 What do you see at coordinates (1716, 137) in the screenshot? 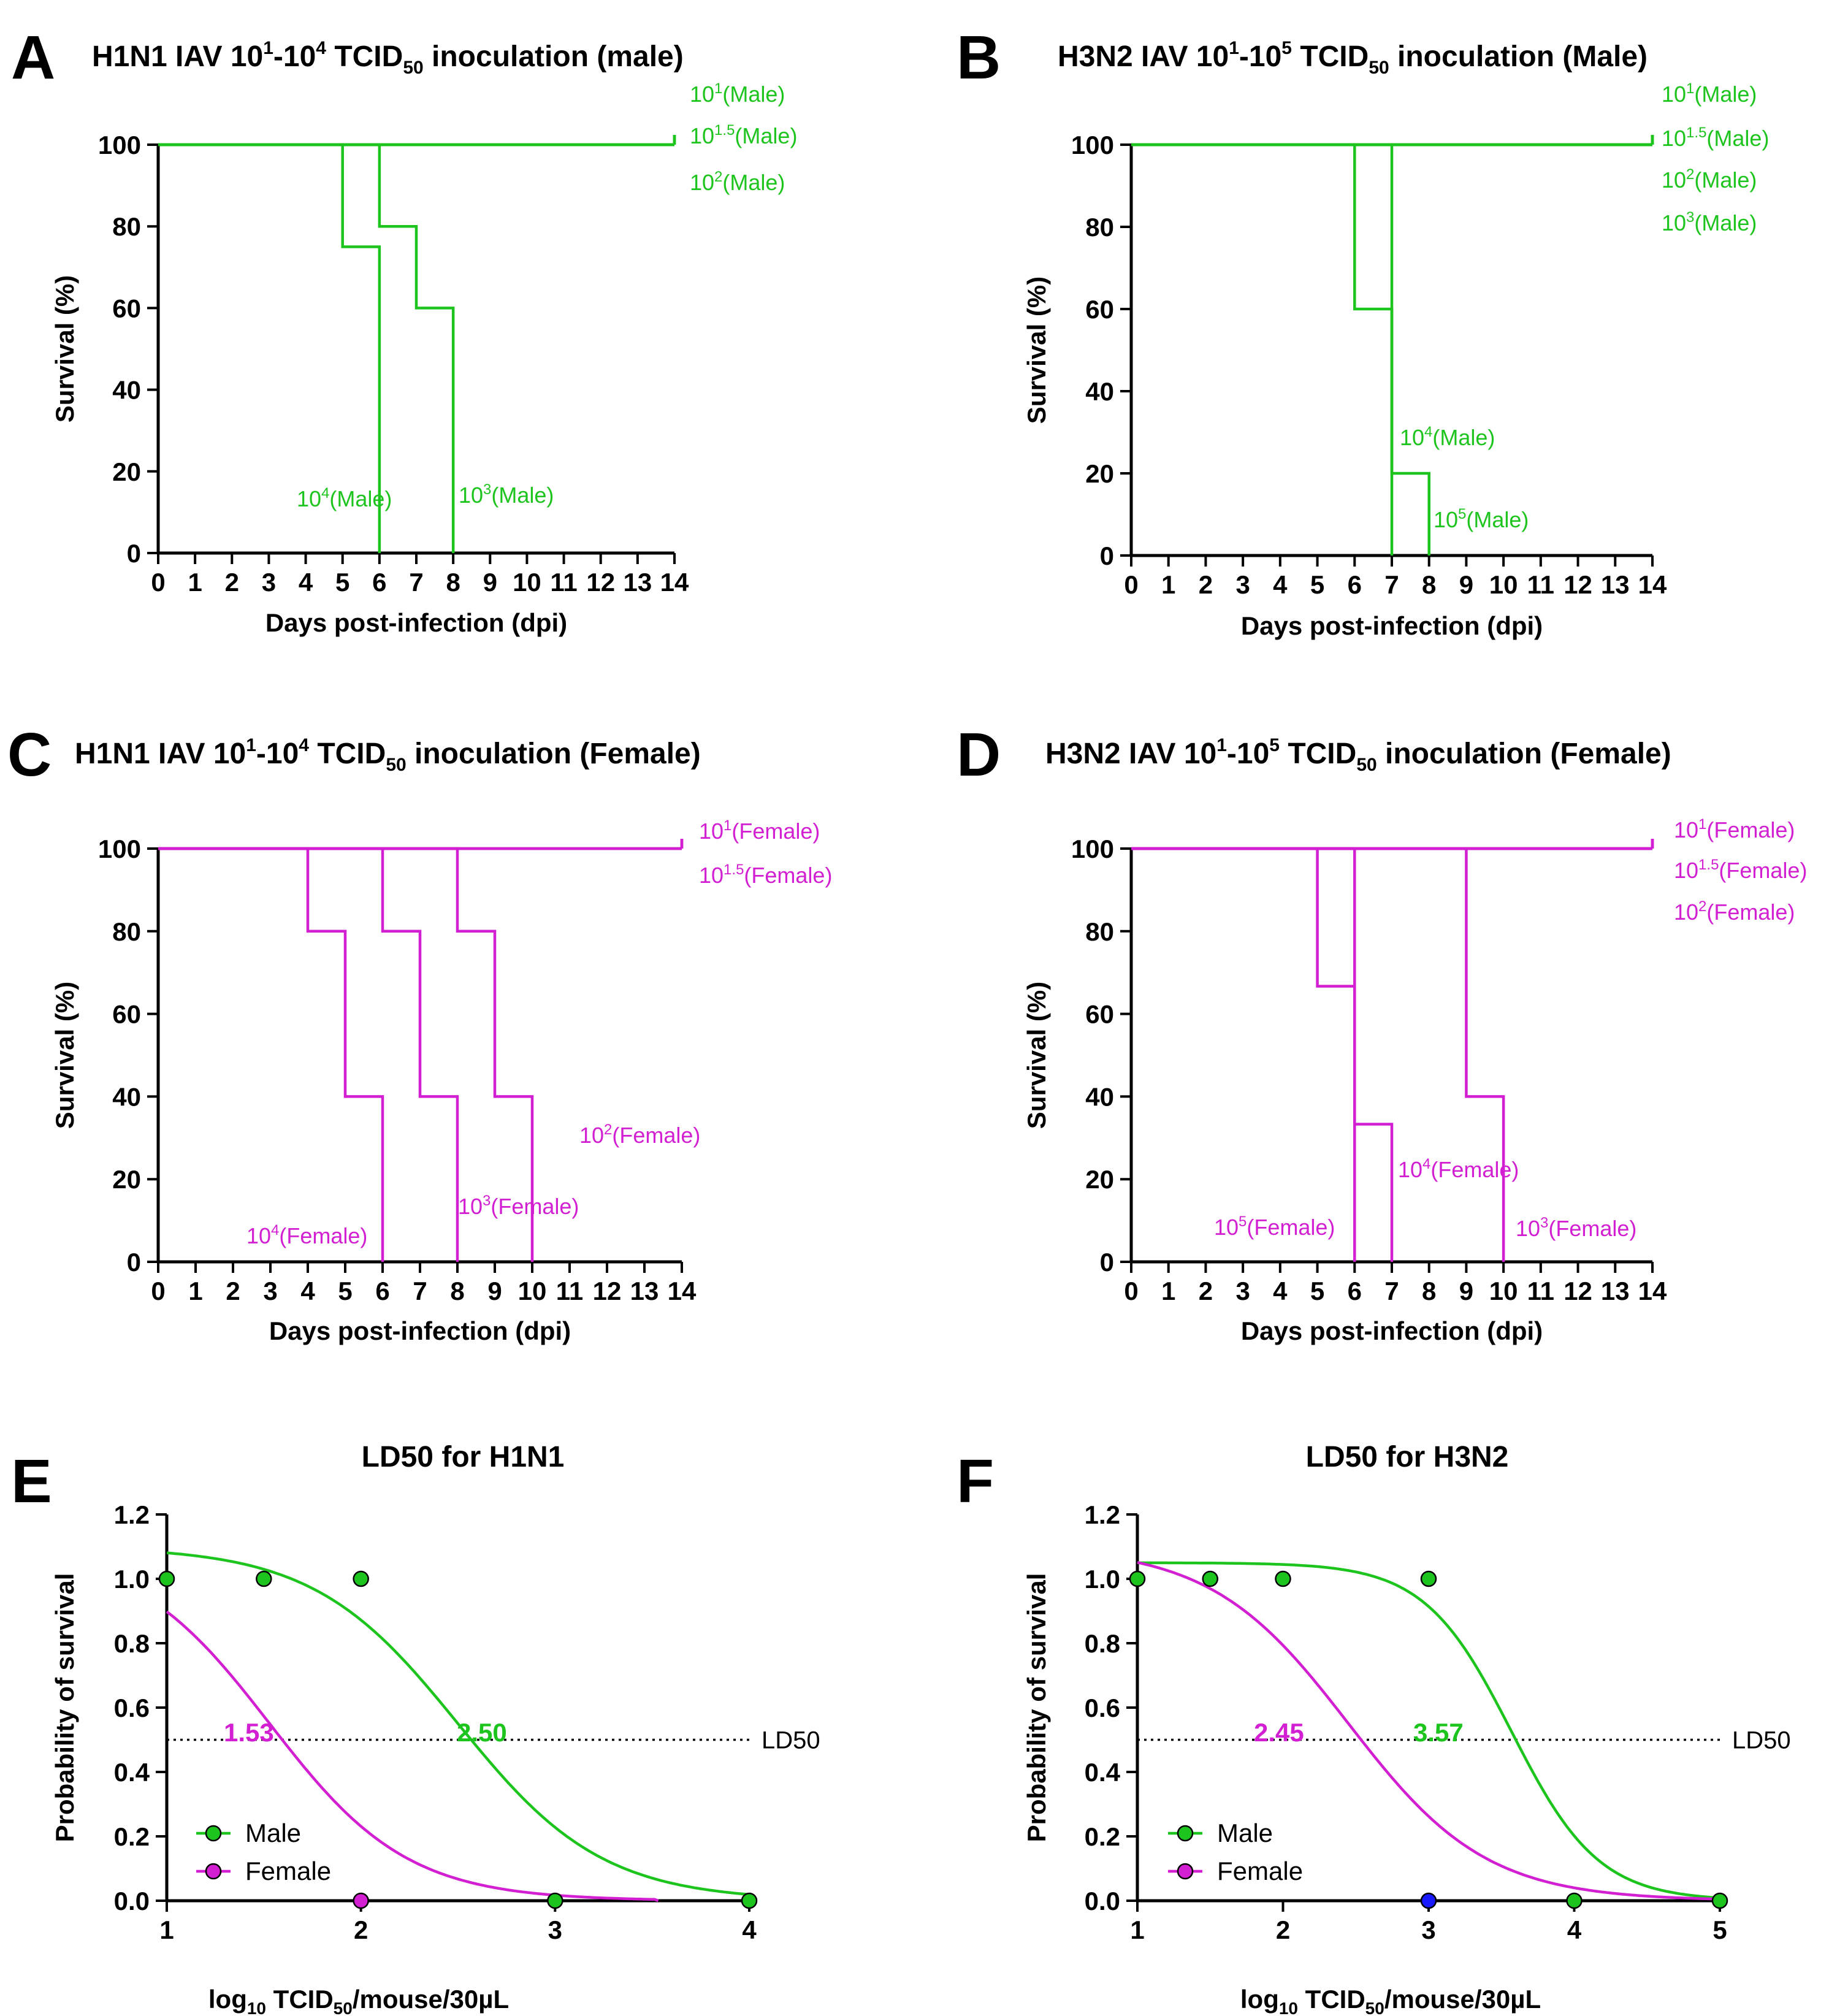
I see `label-b-10-1.5: 101.5(Male)` at bounding box center [1716, 137].